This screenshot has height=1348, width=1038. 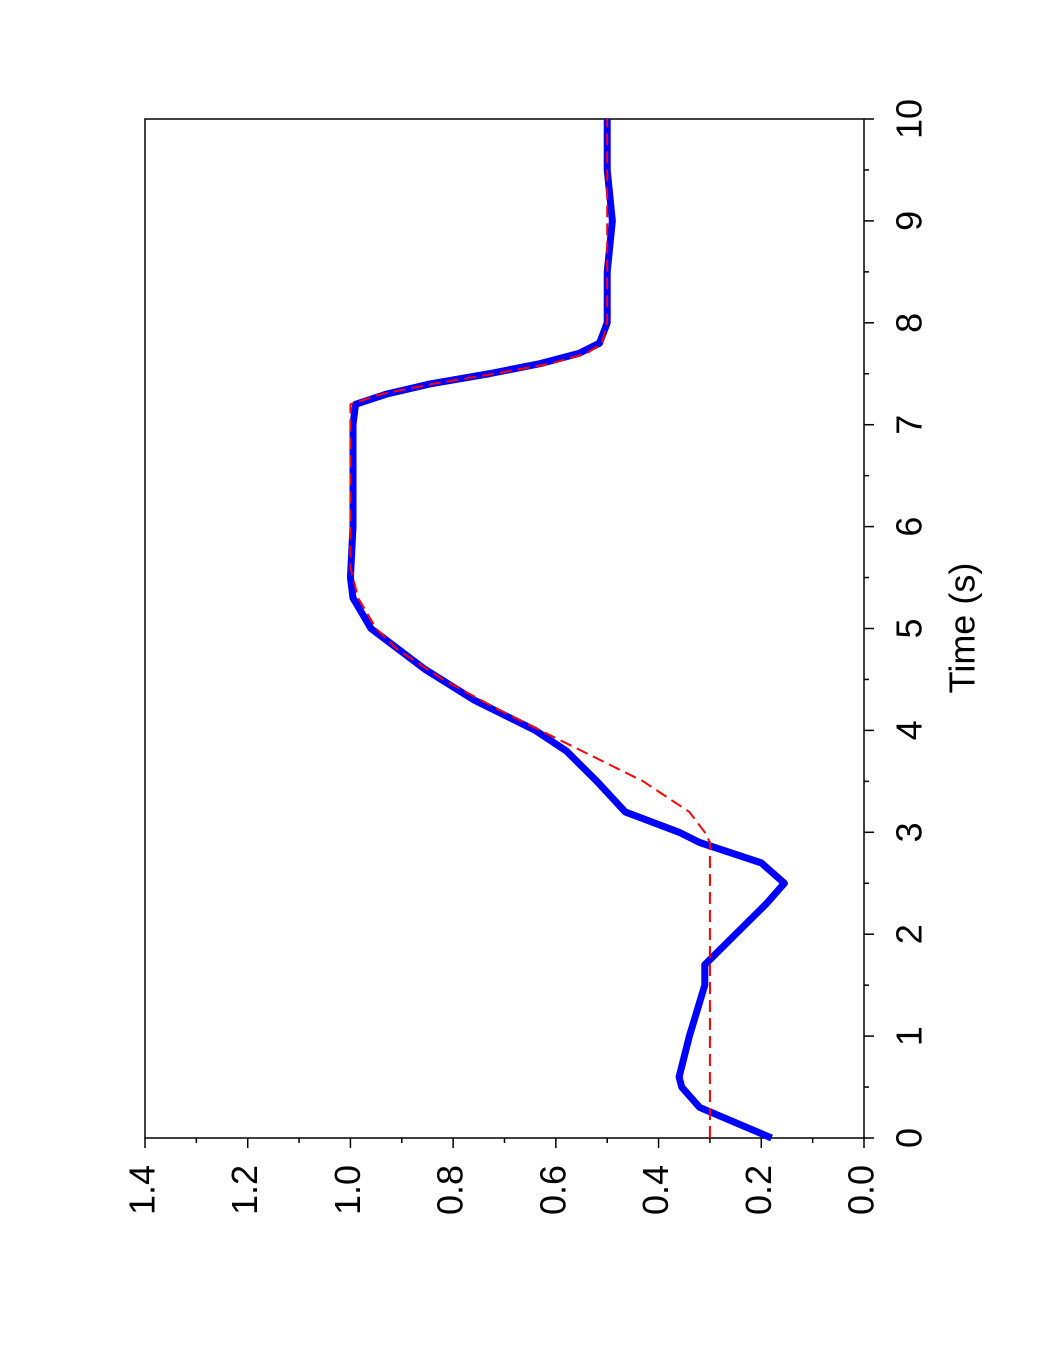 What do you see at coordinates (909, 628) in the screenshot?
I see `x-tick-label: 5` at bounding box center [909, 628].